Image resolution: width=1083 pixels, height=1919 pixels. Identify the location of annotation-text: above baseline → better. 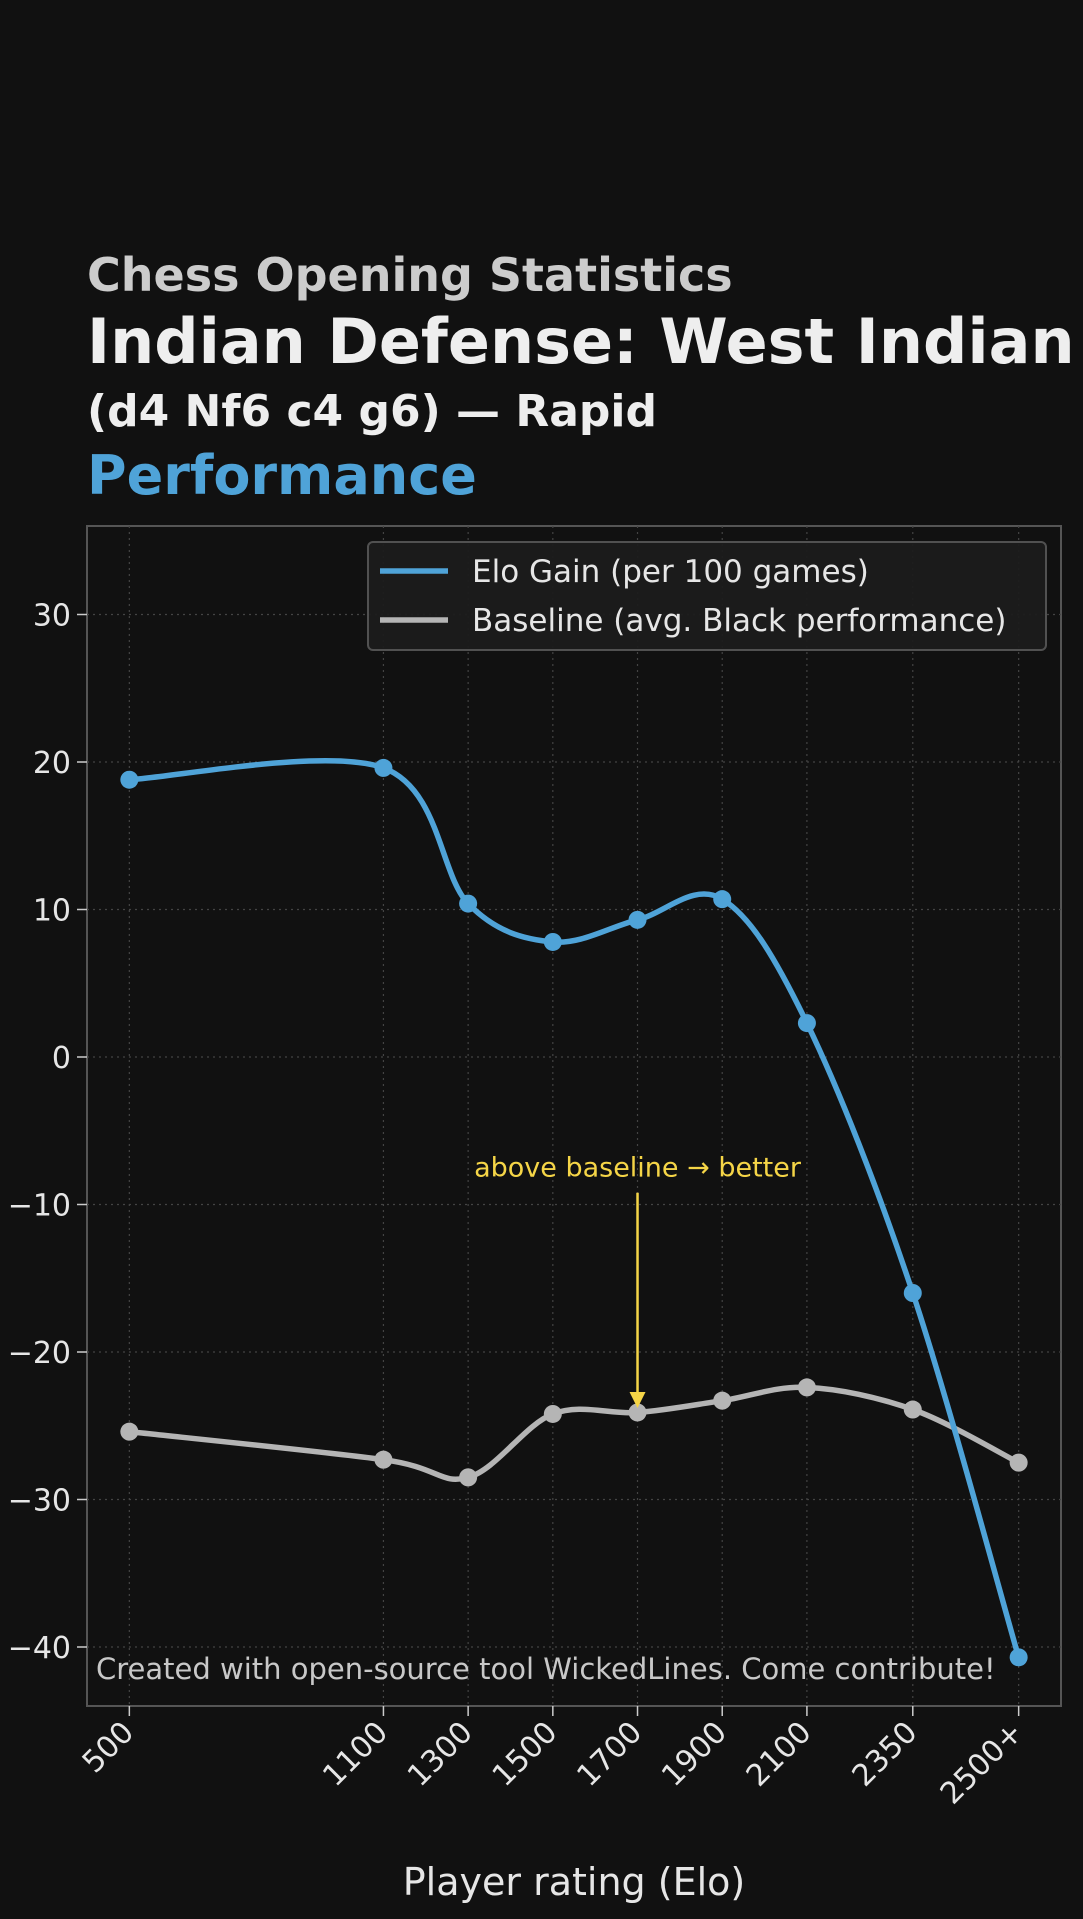
(638, 1168).